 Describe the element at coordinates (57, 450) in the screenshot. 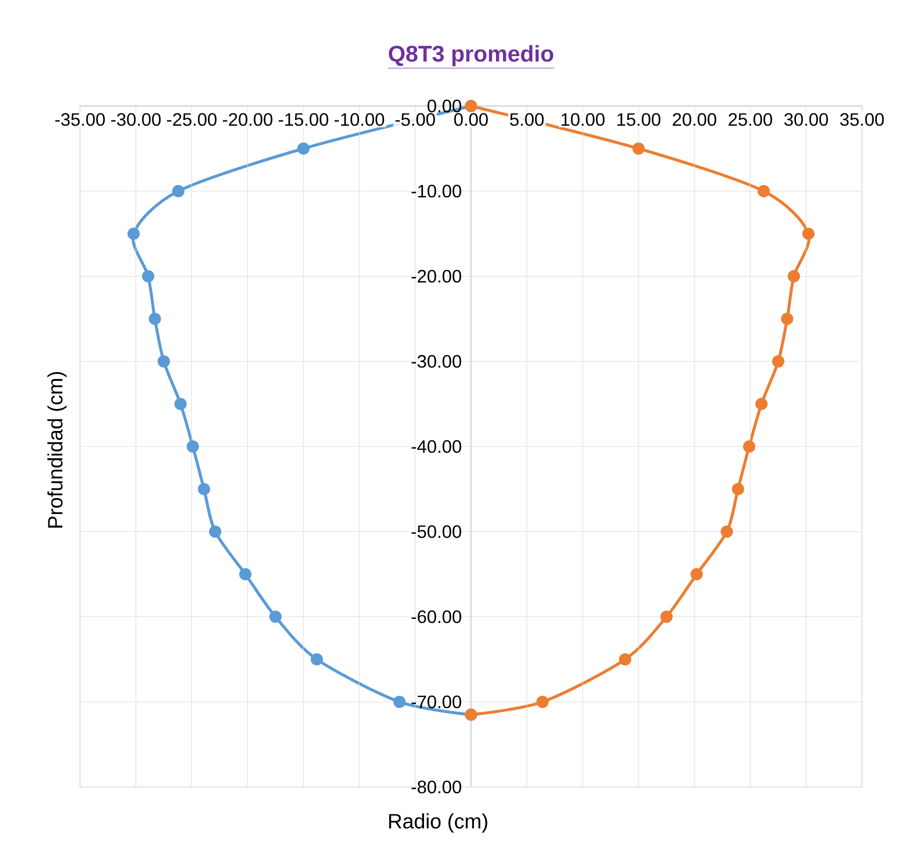

I see `y-axis-title: Profundidad (cm)` at that location.